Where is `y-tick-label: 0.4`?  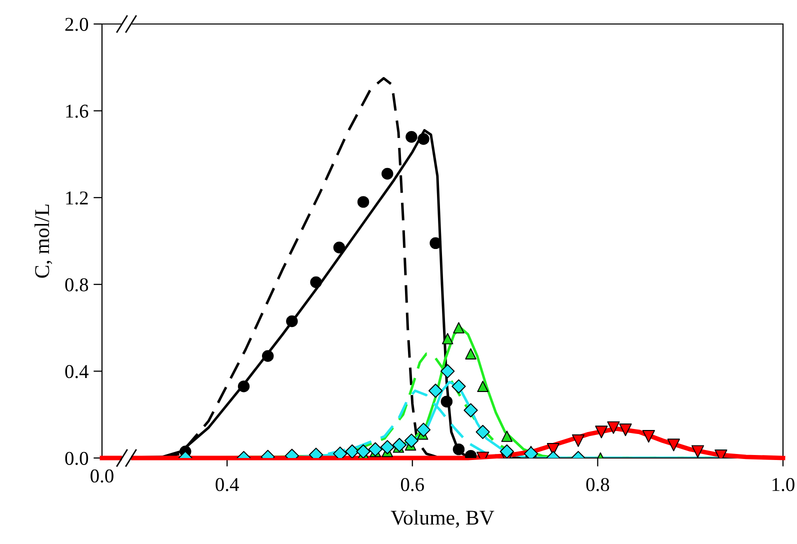
y-tick-label: 0.4 is located at coordinates (76, 371).